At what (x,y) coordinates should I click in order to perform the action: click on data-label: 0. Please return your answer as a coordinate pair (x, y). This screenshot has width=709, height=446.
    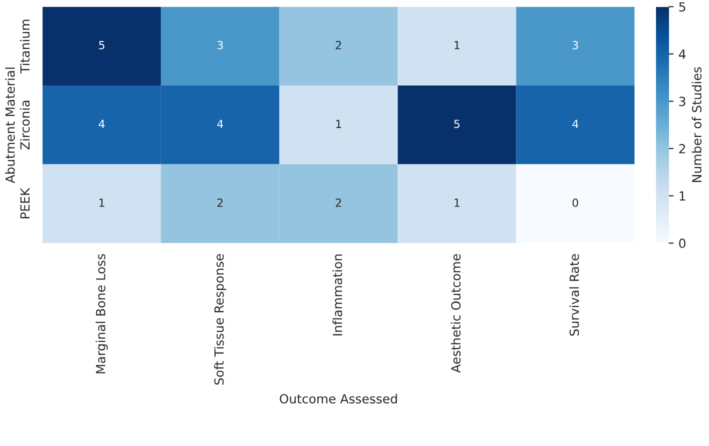
    Looking at the image, I should click on (575, 202).